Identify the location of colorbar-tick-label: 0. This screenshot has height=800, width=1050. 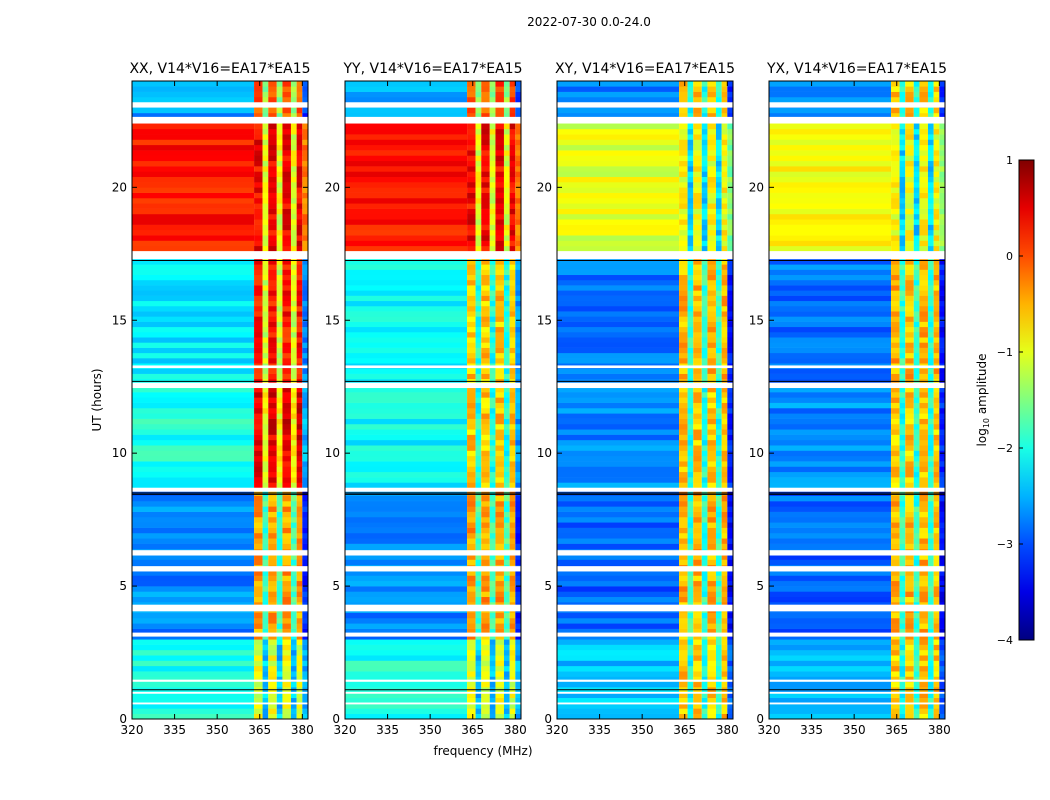
(1009, 256).